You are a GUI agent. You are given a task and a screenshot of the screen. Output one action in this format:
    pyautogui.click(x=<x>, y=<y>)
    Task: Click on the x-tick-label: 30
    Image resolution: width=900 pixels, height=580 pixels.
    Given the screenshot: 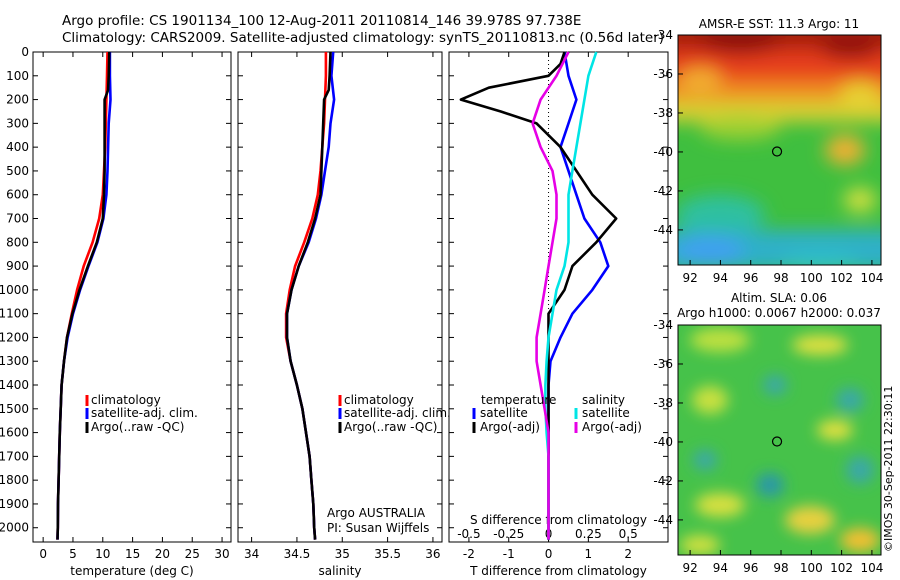 What is the action you would take?
    pyautogui.click(x=221, y=554)
    